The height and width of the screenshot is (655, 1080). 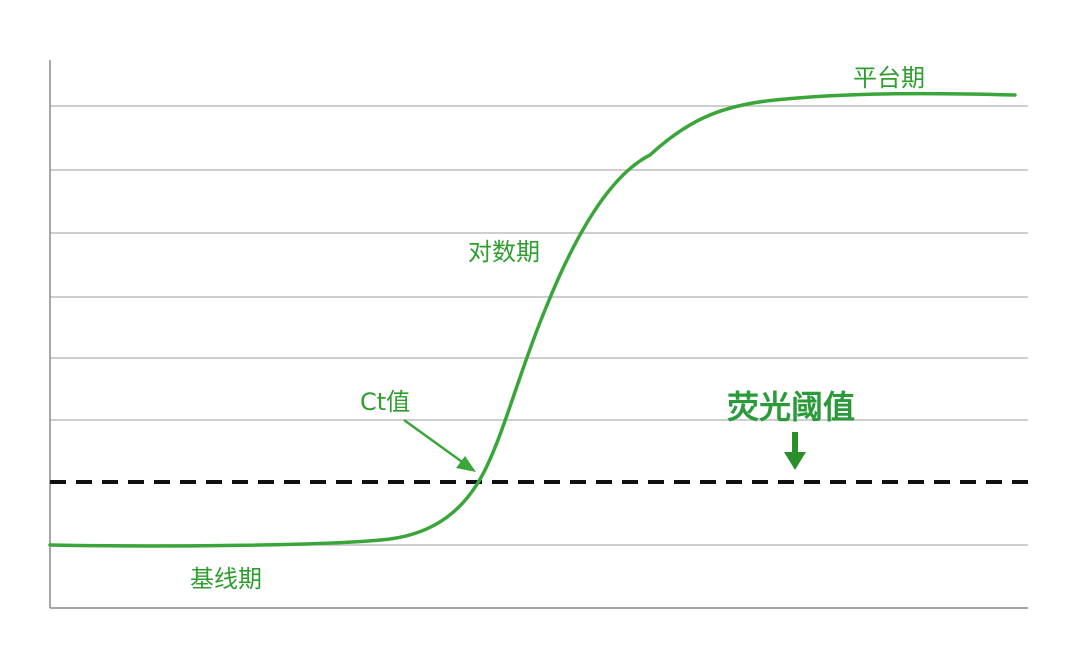 What do you see at coordinates (504, 252) in the screenshot?
I see `exponential-label: 对数期` at bounding box center [504, 252].